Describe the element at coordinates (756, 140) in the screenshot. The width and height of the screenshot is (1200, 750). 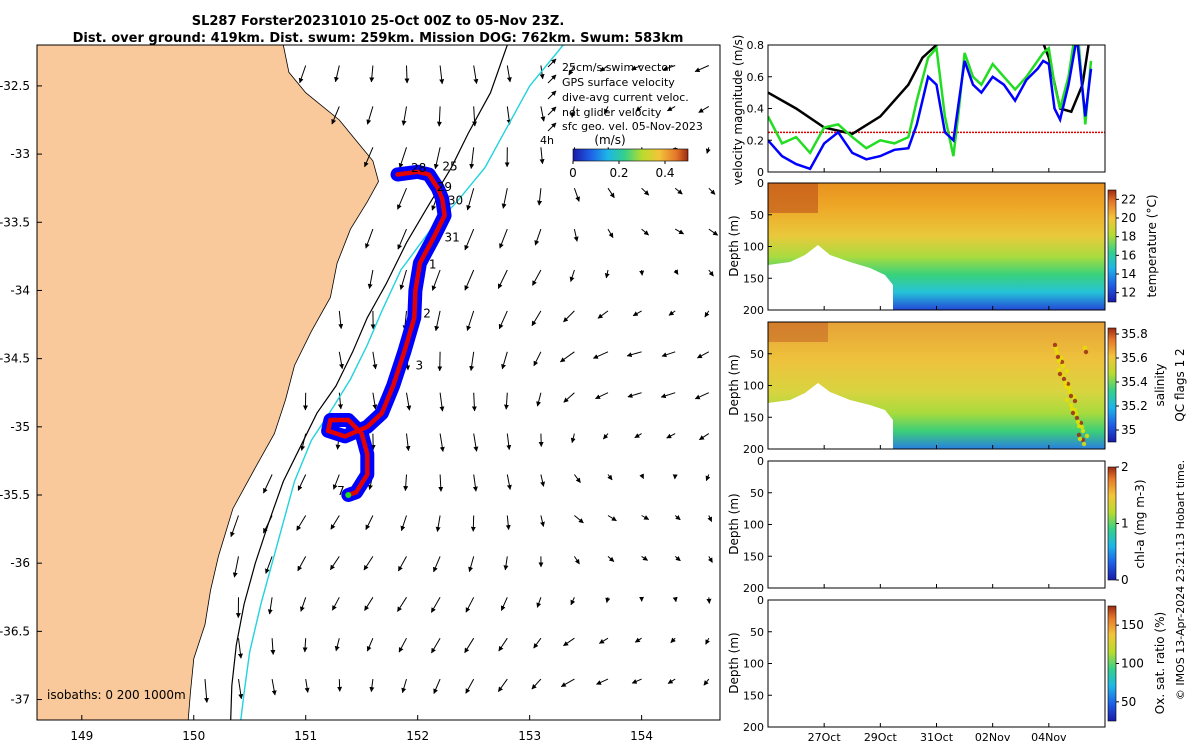
I see `velocity-y-tick-label: 0.2` at that location.